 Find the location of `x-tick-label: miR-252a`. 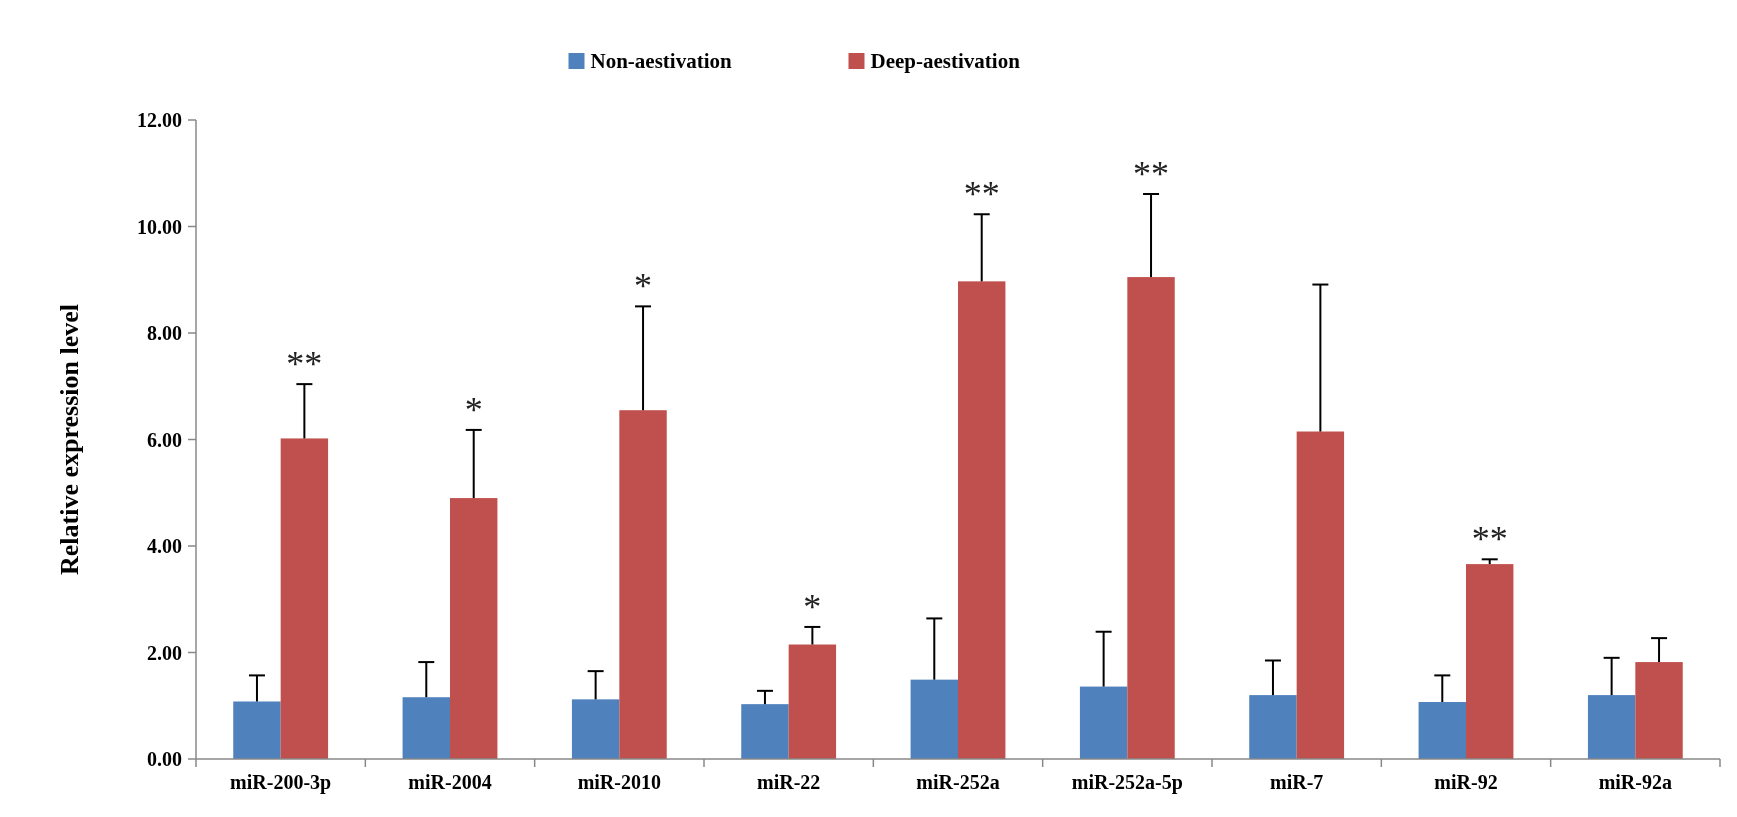

x-tick-label: miR-252a is located at coordinates (958, 782).